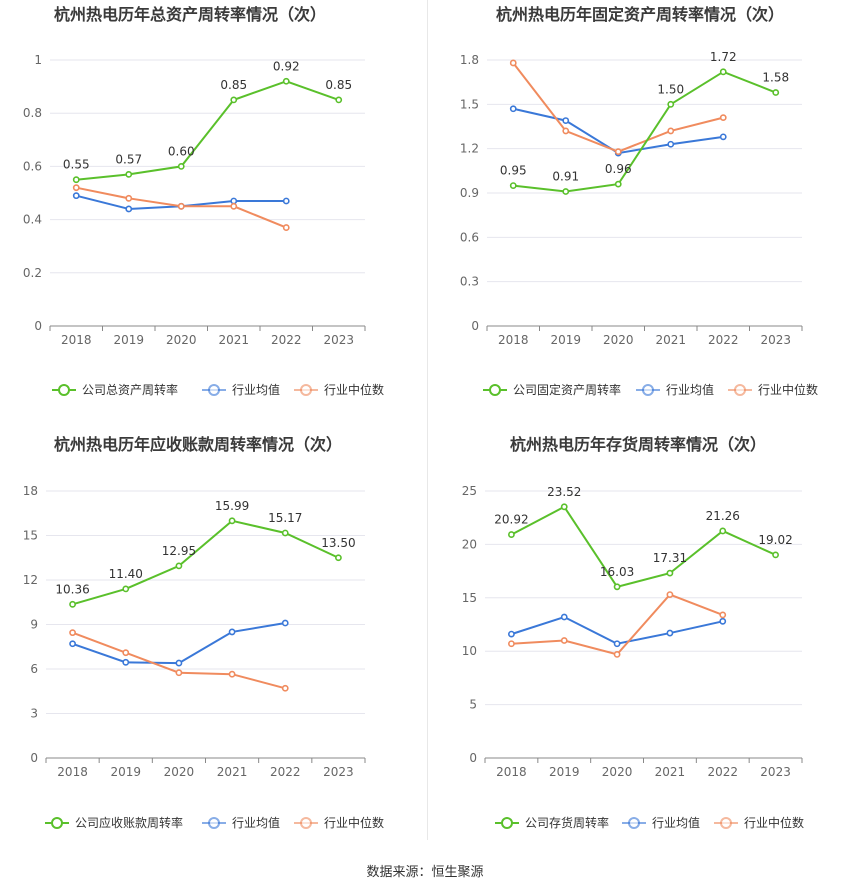  Describe the element at coordinates (567, 389) in the screenshot. I see `legend-label: 公司固定资产周转率` at that location.